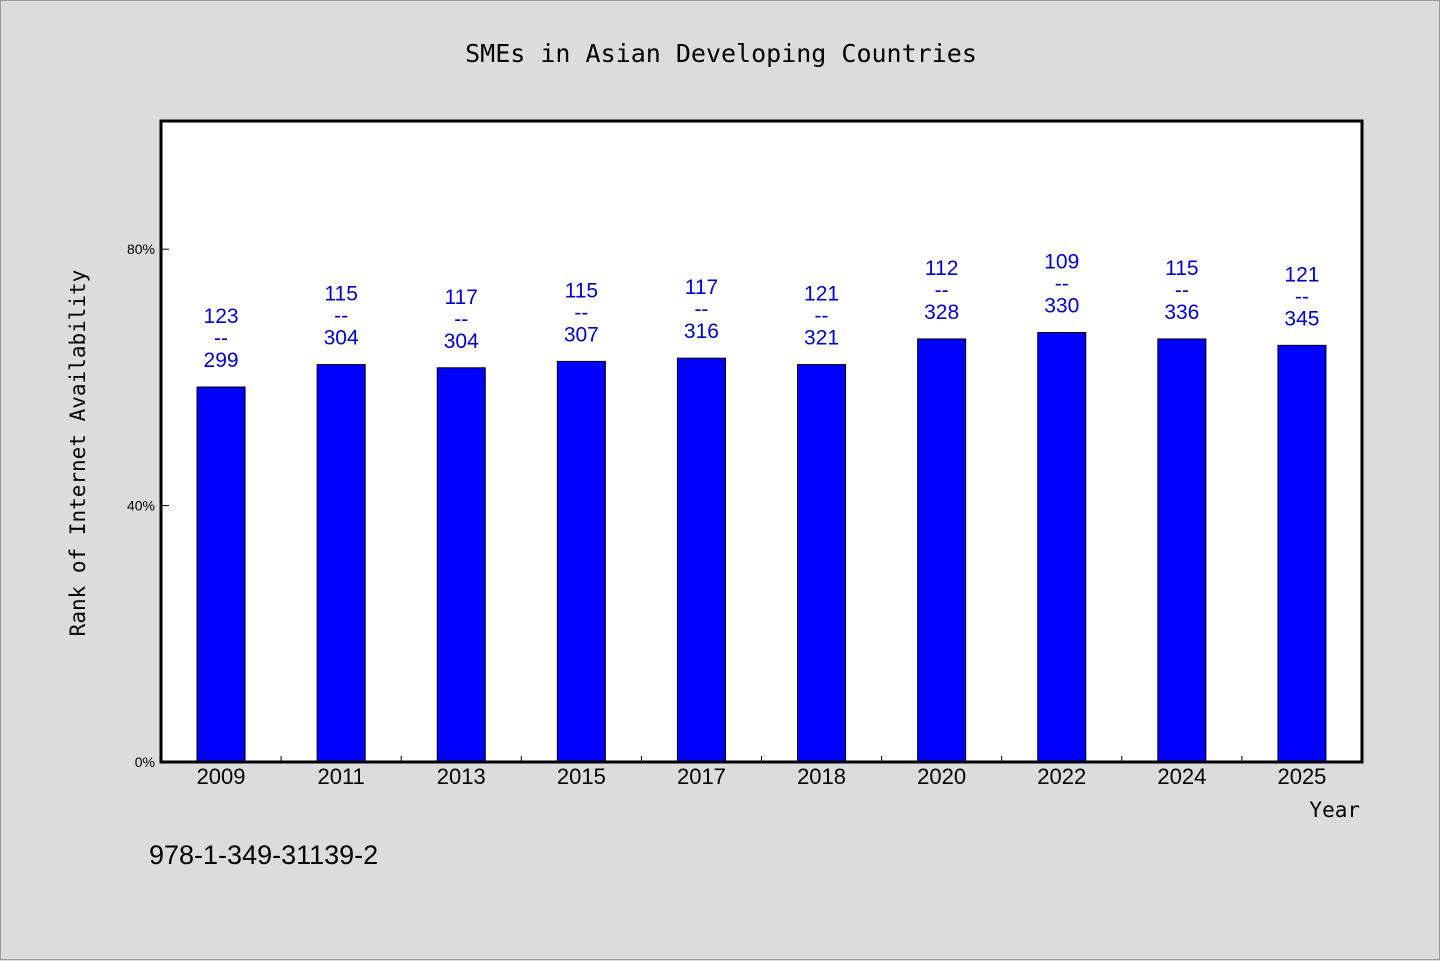 Image resolution: width=1440 pixels, height=961 pixels. I want to click on data-label-2009-line-1: 123, so click(221, 316).